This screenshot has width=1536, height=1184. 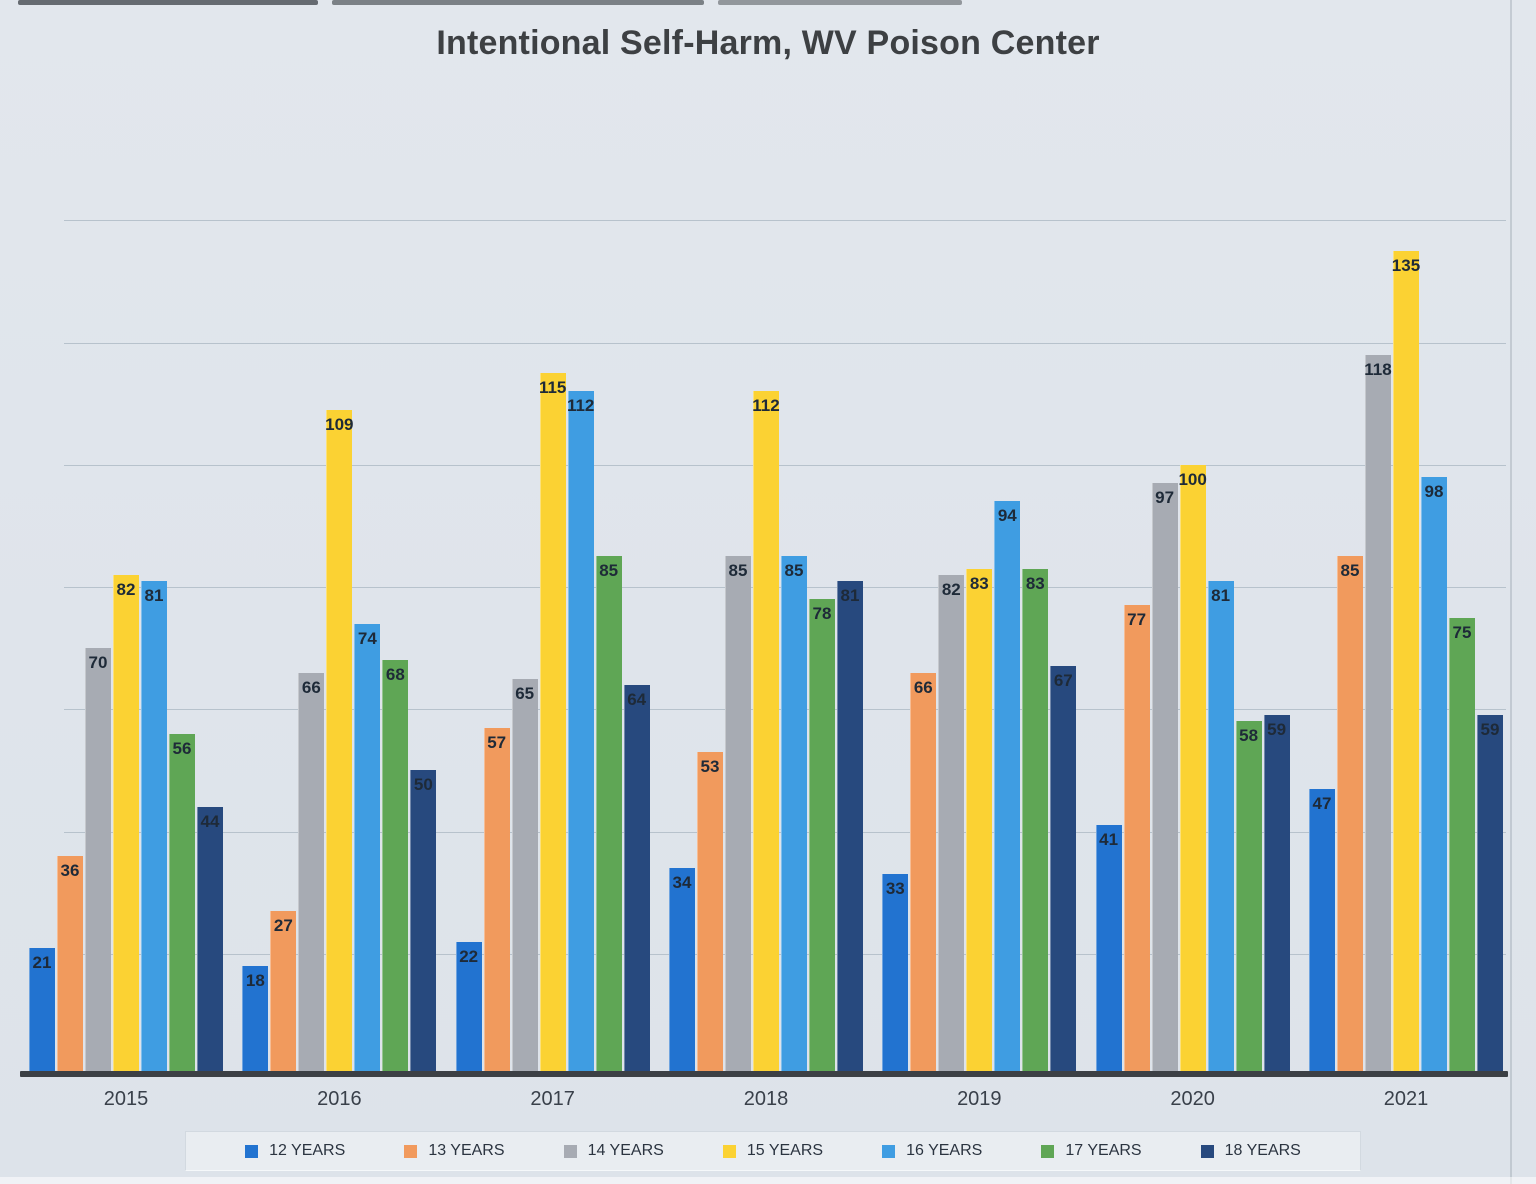 What do you see at coordinates (1063, 681) in the screenshot?
I see `bar-value-label: 67` at bounding box center [1063, 681].